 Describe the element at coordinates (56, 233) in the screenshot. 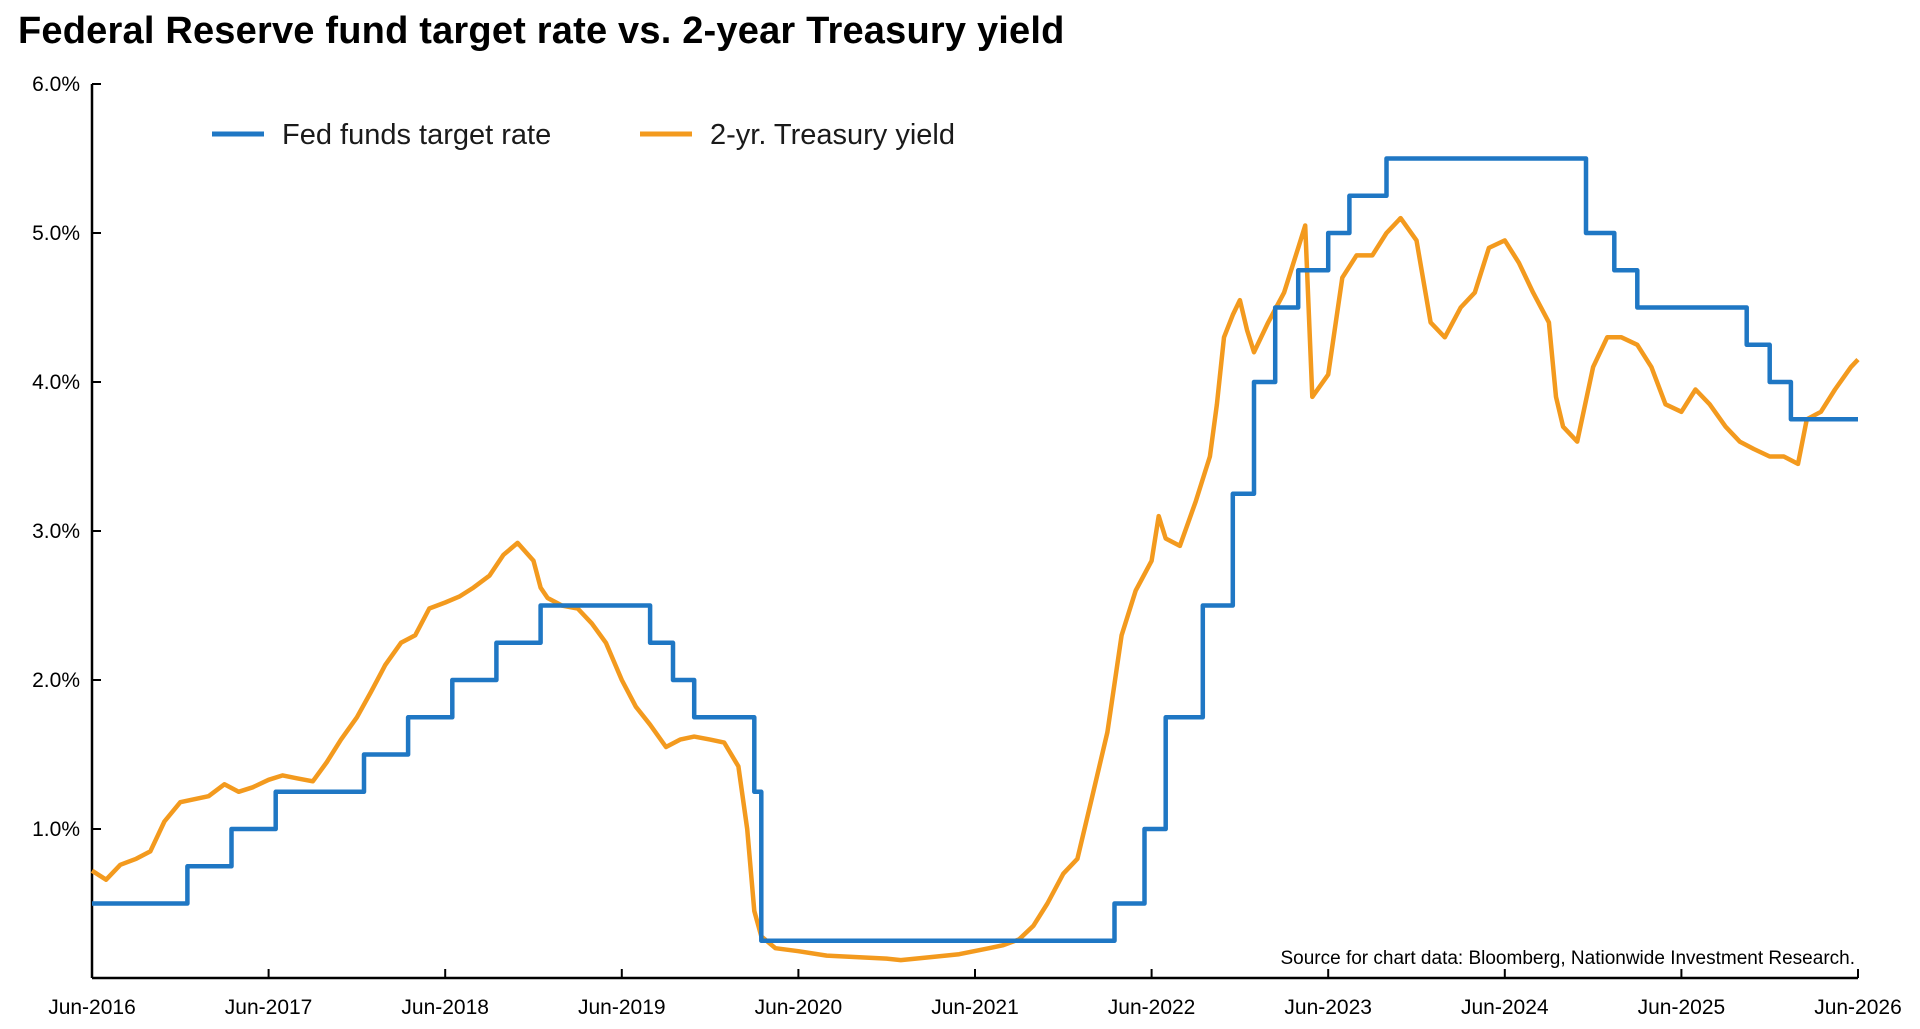

I see `y-tick-label: 5.0%` at that location.